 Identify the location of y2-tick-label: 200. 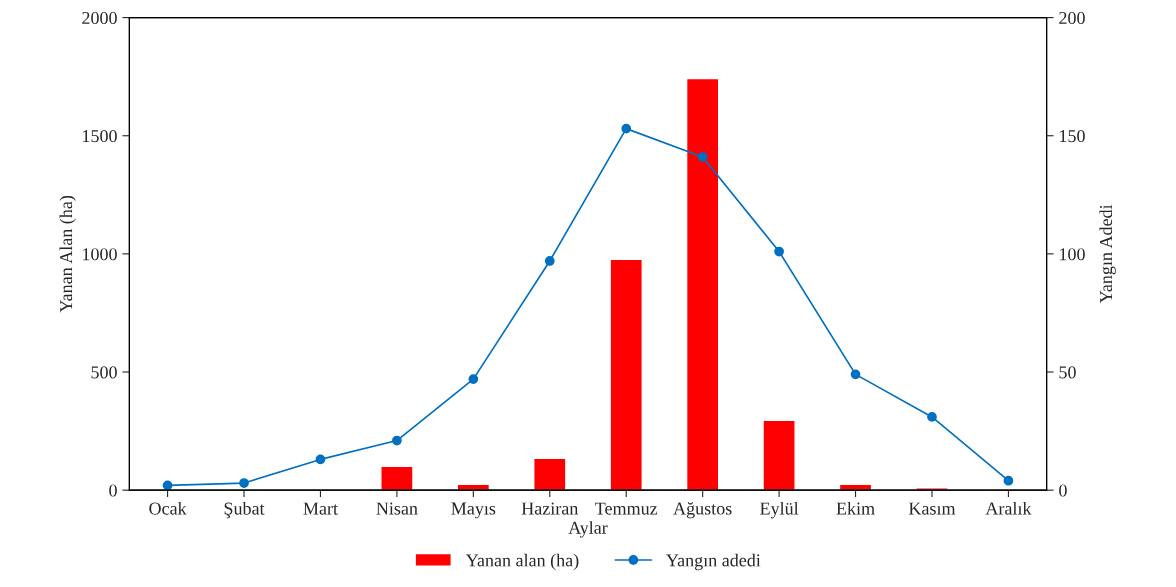
(1072, 18).